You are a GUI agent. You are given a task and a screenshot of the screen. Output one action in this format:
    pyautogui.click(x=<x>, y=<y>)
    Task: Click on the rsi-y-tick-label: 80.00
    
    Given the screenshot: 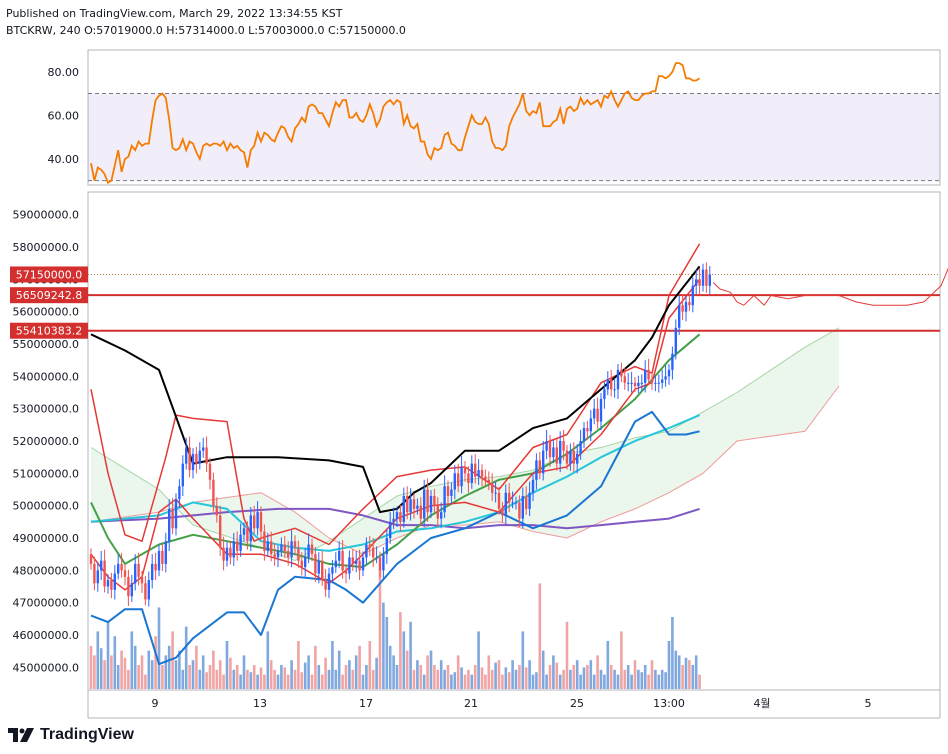 What is the action you would take?
    pyautogui.click(x=64, y=72)
    